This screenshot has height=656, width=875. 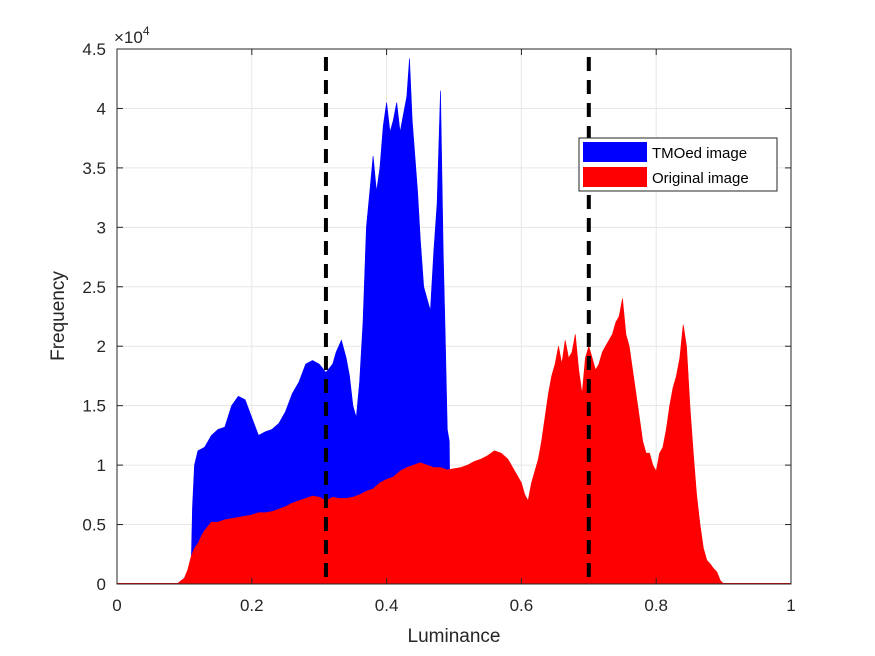 What do you see at coordinates (94, 406) in the screenshot?
I see `y-tick-label-3: 1.5` at bounding box center [94, 406].